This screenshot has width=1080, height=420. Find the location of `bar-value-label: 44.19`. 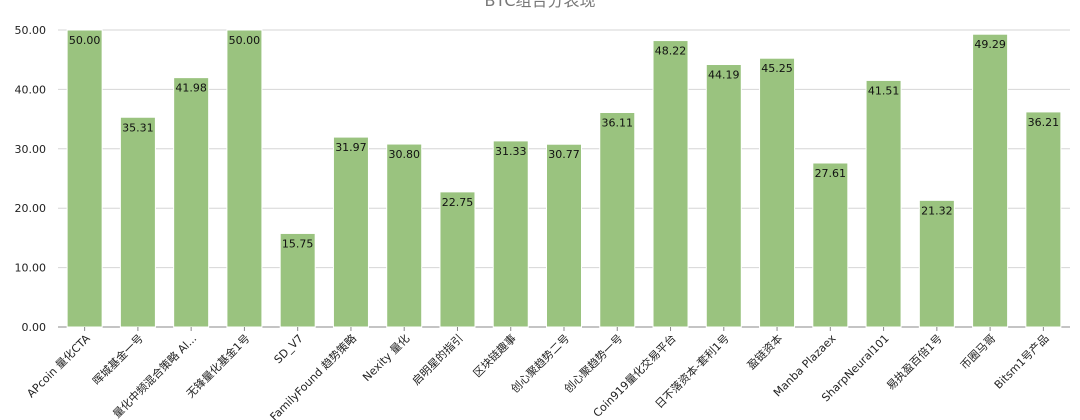

bar-value-label: 44.19 is located at coordinates (724, 75).